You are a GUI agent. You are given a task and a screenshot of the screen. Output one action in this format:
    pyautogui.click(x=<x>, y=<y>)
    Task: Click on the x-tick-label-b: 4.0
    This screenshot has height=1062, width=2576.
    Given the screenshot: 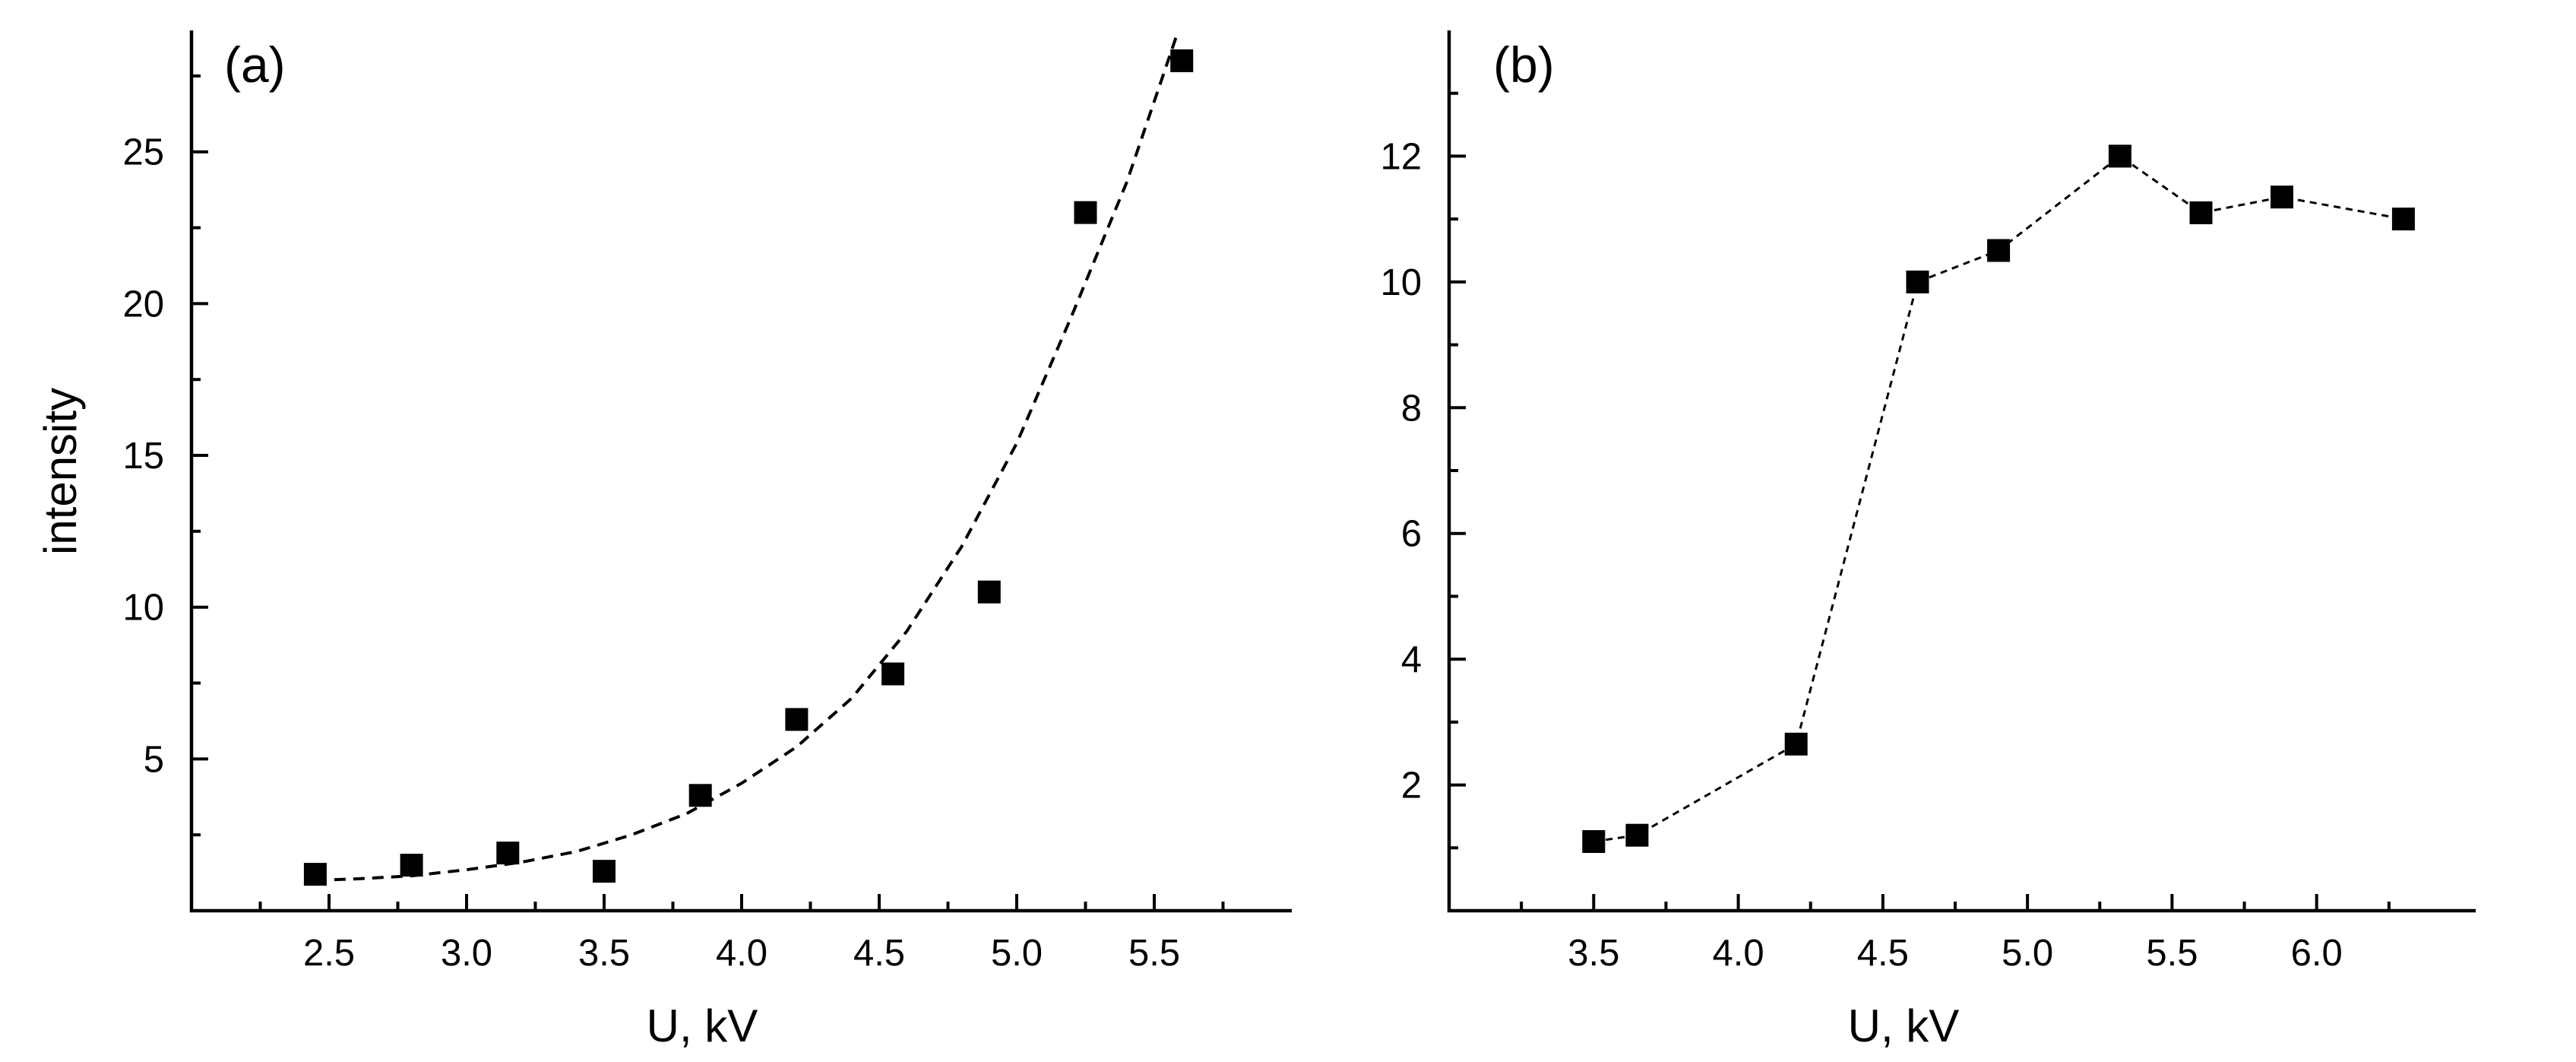 What is the action you would take?
    pyautogui.click(x=1738, y=953)
    